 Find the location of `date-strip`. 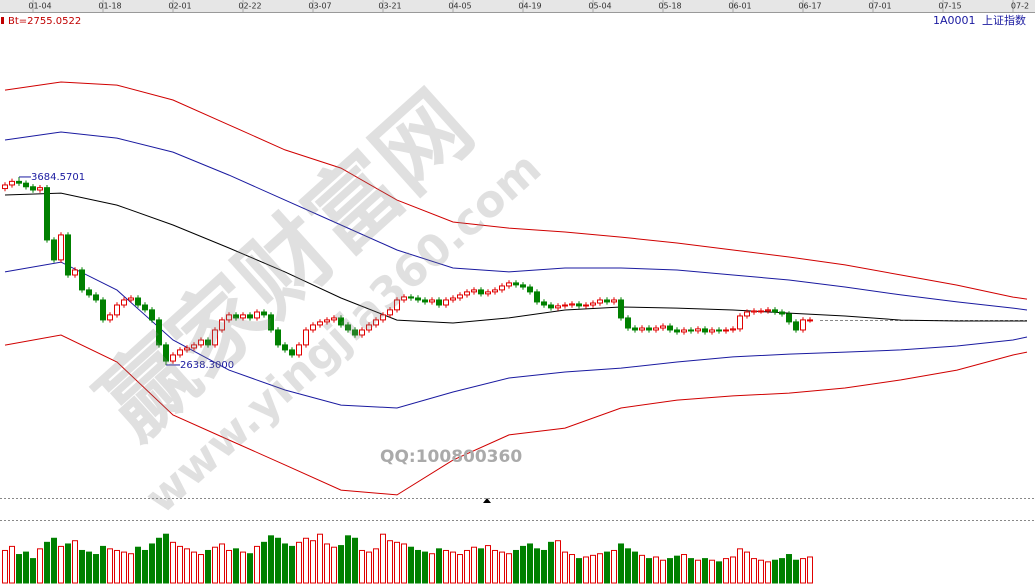

date-strip is located at coordinates (517, 6).